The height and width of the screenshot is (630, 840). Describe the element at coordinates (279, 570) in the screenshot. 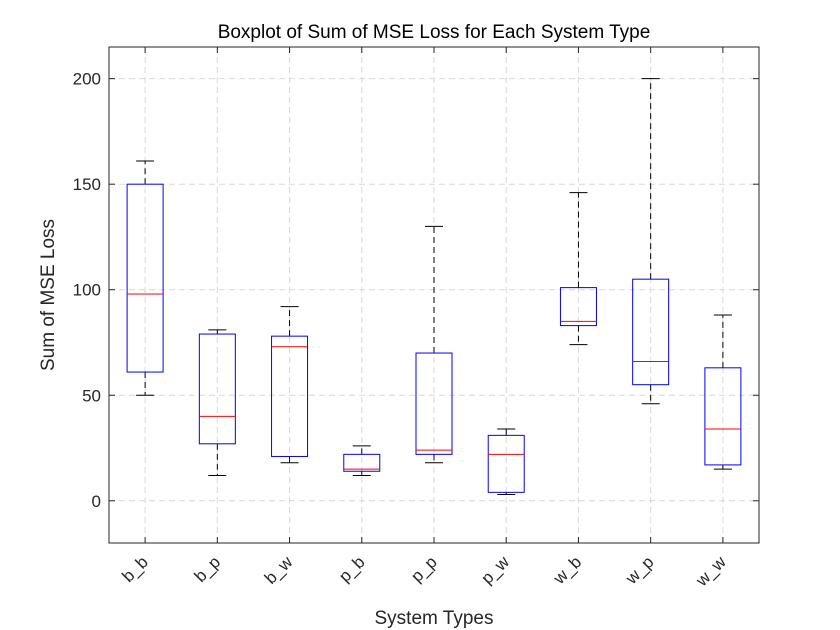

I see `x-tick-label: b_w` at that location.